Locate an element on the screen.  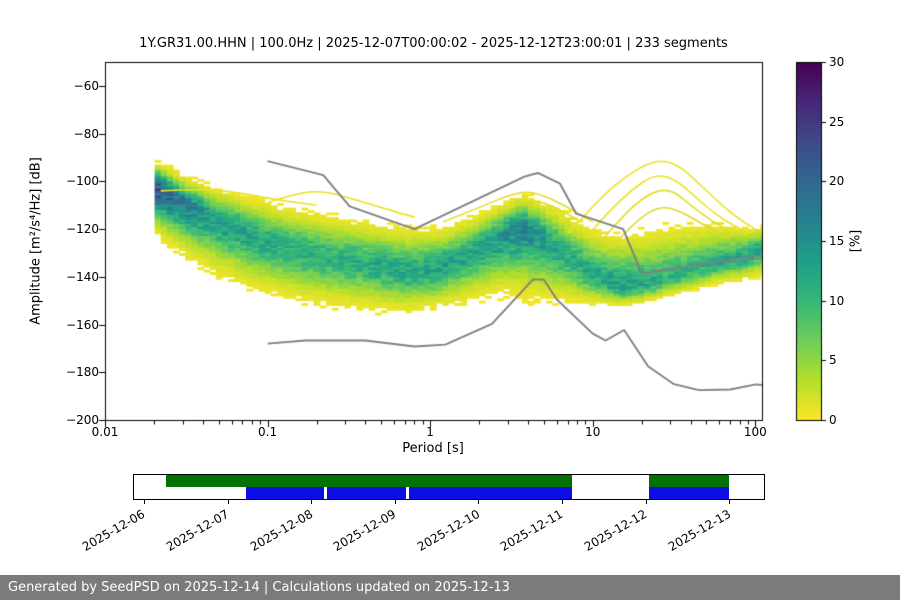
colorbar-tick-label: 15 is located at coordinates (837, 241).